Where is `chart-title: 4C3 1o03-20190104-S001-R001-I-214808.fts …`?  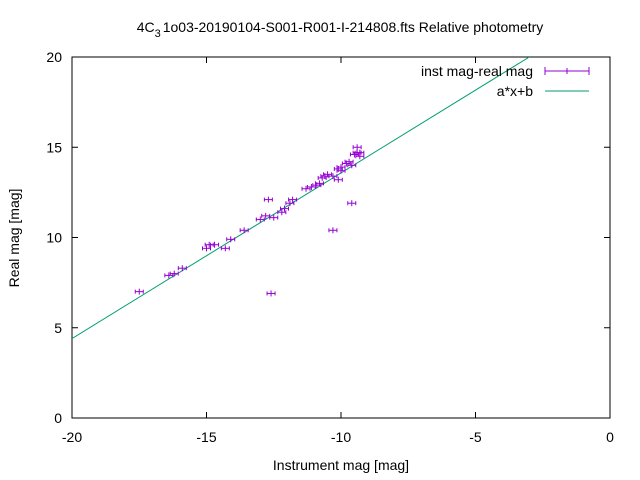 chart-title: 4C3 1o03-20190104-S001-R001-I-214808.fts … is located at coordinates (340, 29).